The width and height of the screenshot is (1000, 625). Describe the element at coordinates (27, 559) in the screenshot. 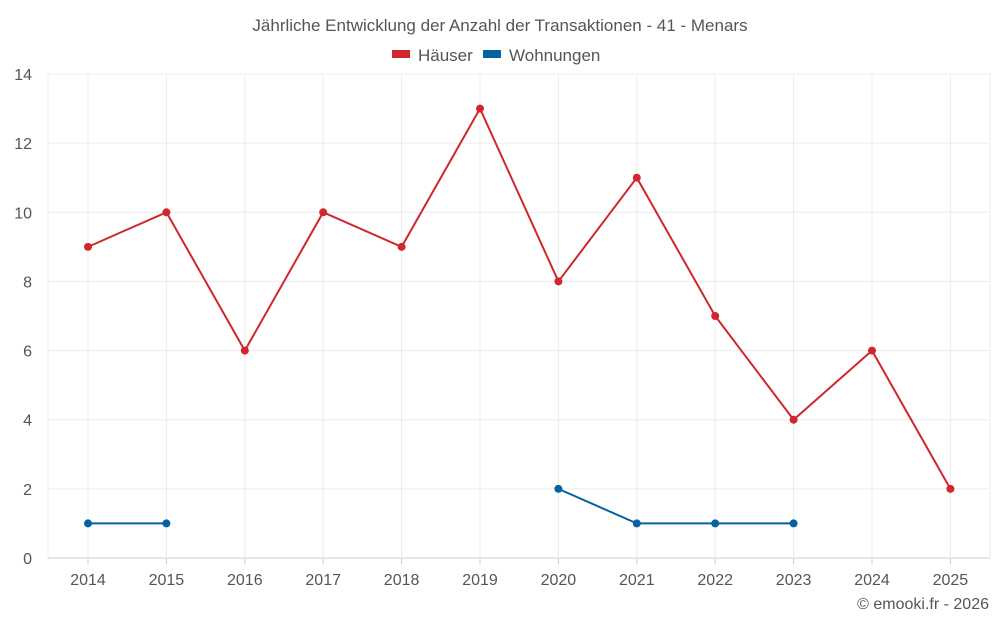

I see `y-tick-label: 0` at that location.